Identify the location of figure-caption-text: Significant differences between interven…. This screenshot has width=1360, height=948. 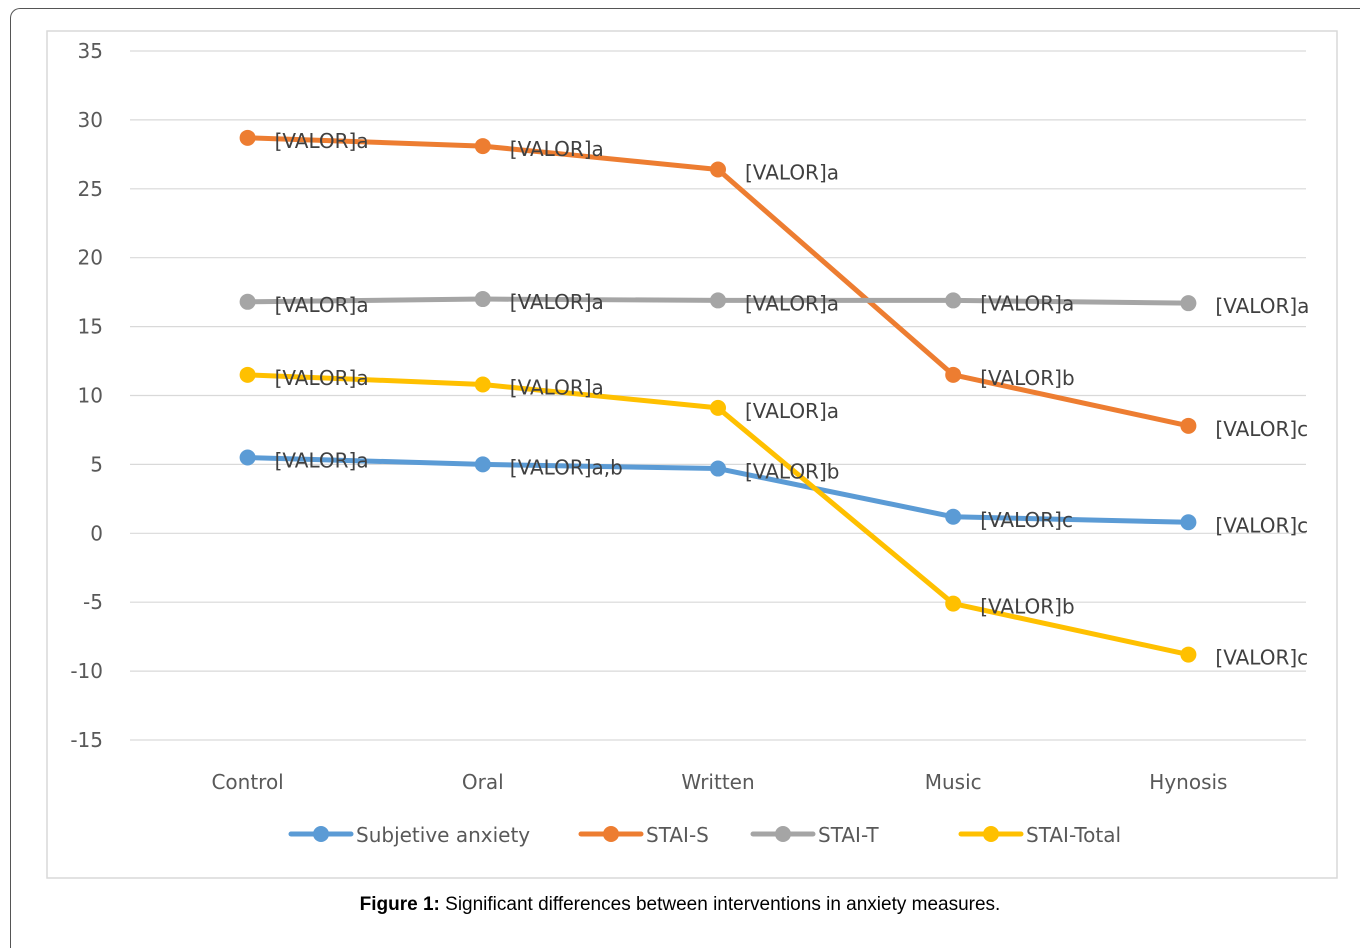
(723, 904).